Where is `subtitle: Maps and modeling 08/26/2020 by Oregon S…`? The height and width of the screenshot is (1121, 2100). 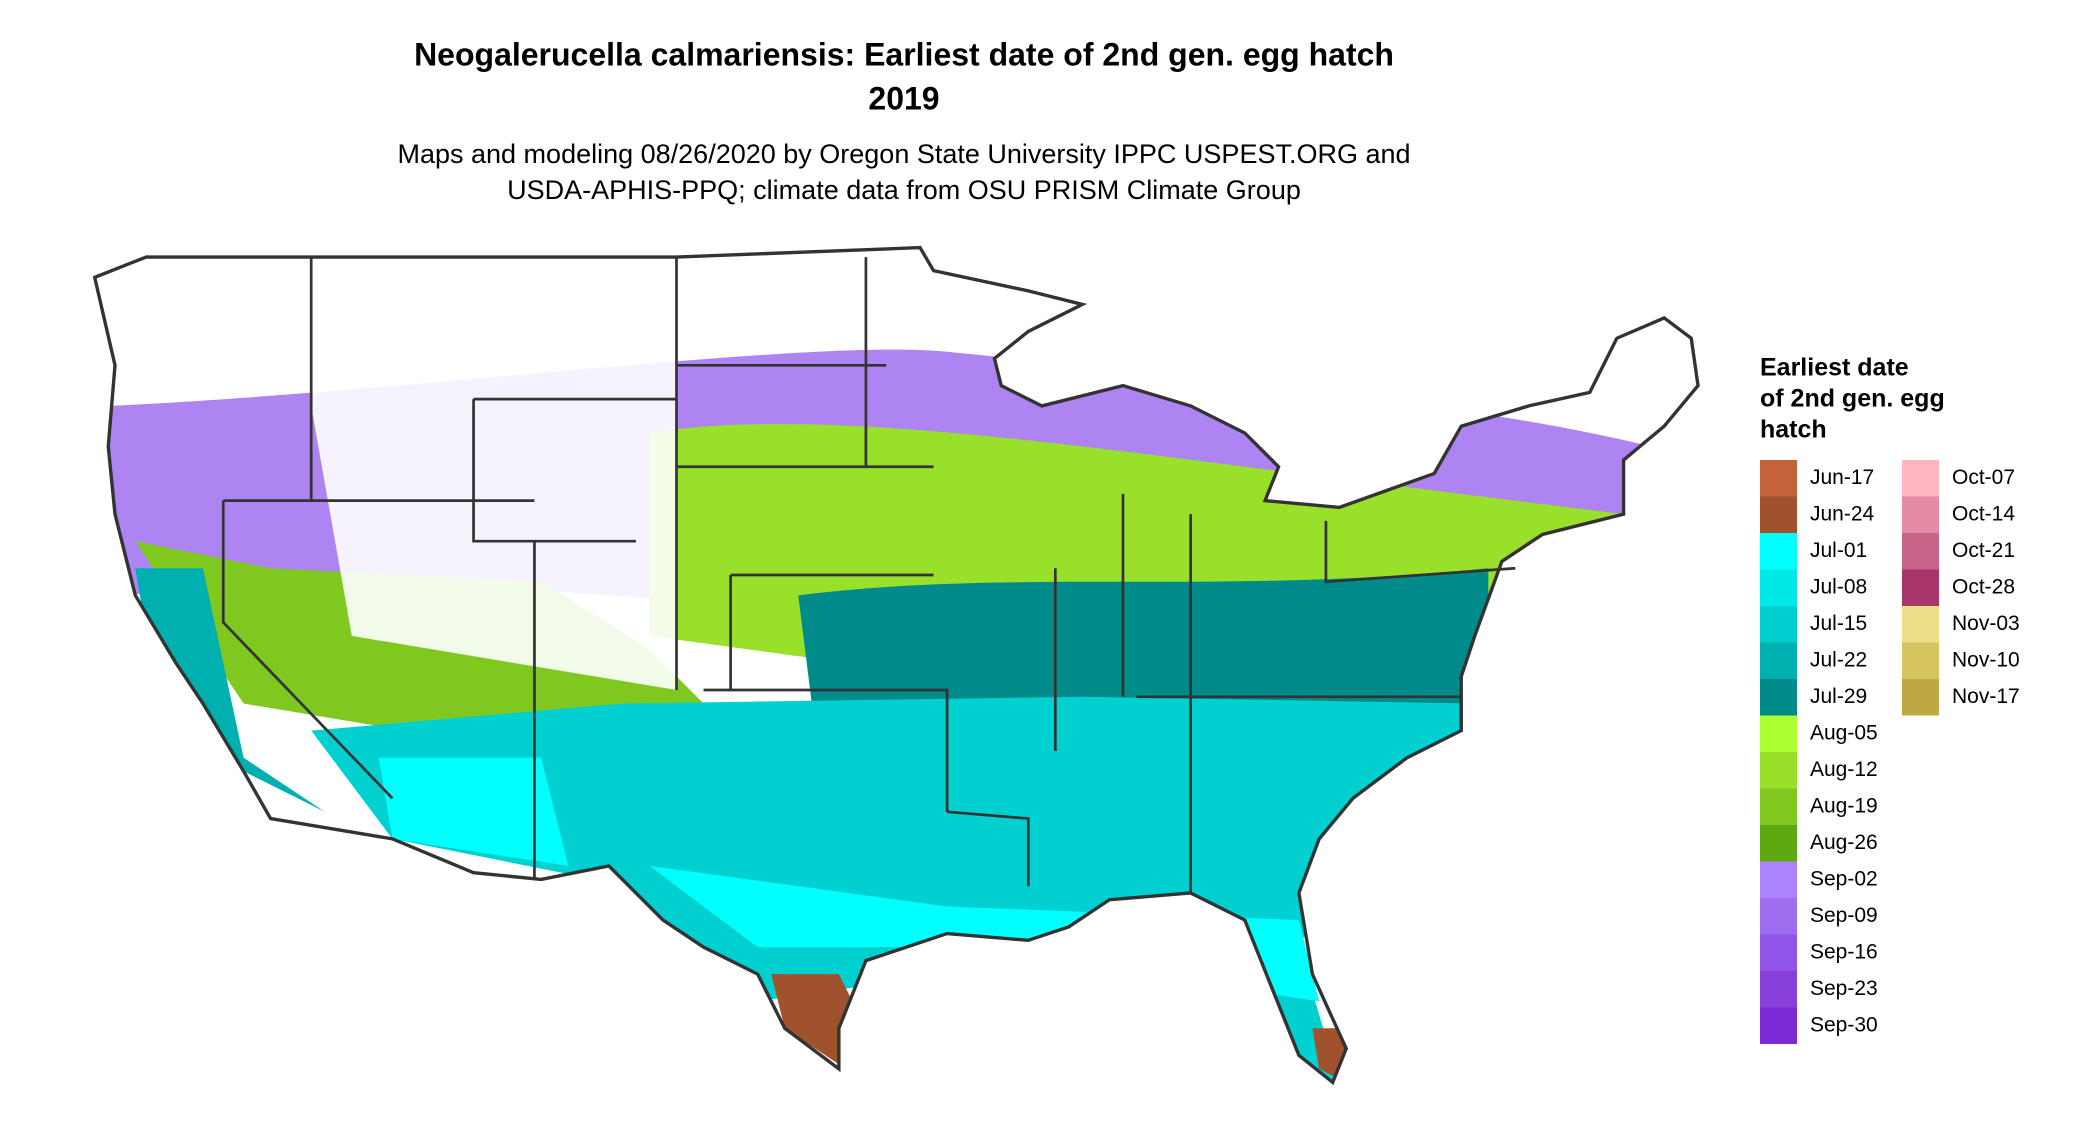 subtitle: Maps and modeling 08/26/2020 by Oregon S… is located at coordinates (903, 154).